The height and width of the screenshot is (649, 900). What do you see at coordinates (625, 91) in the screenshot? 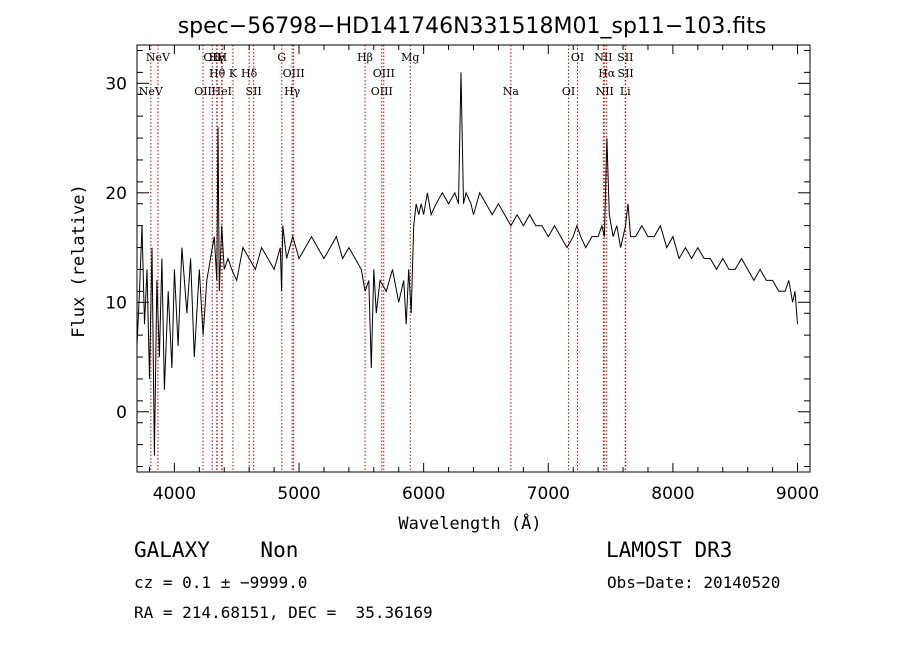
I see `emission-line-label: Li` at bounding box center [625, 91].